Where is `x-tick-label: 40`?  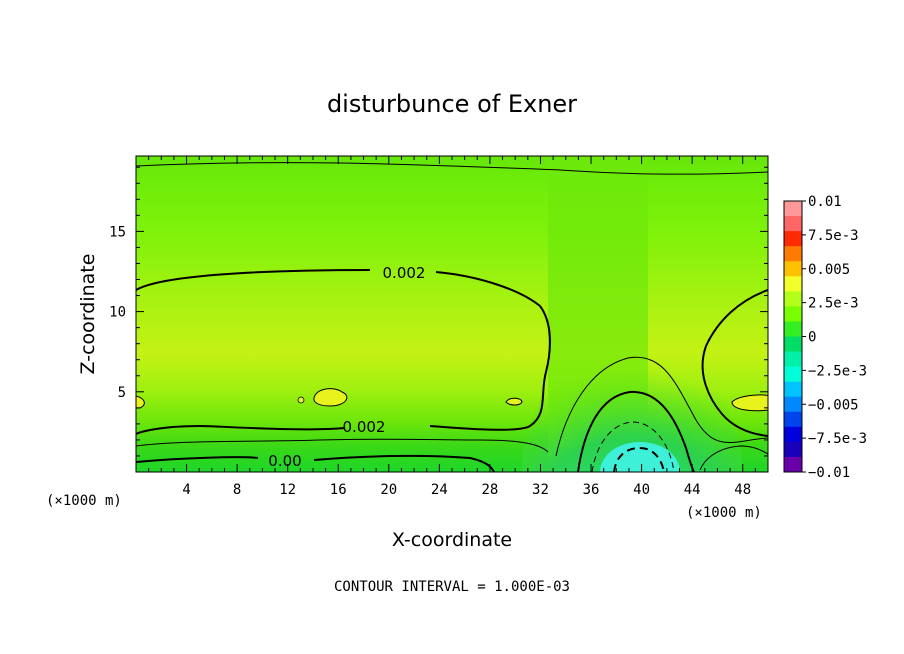
x-tick-label: 40 is located at coordinates (641, 490).